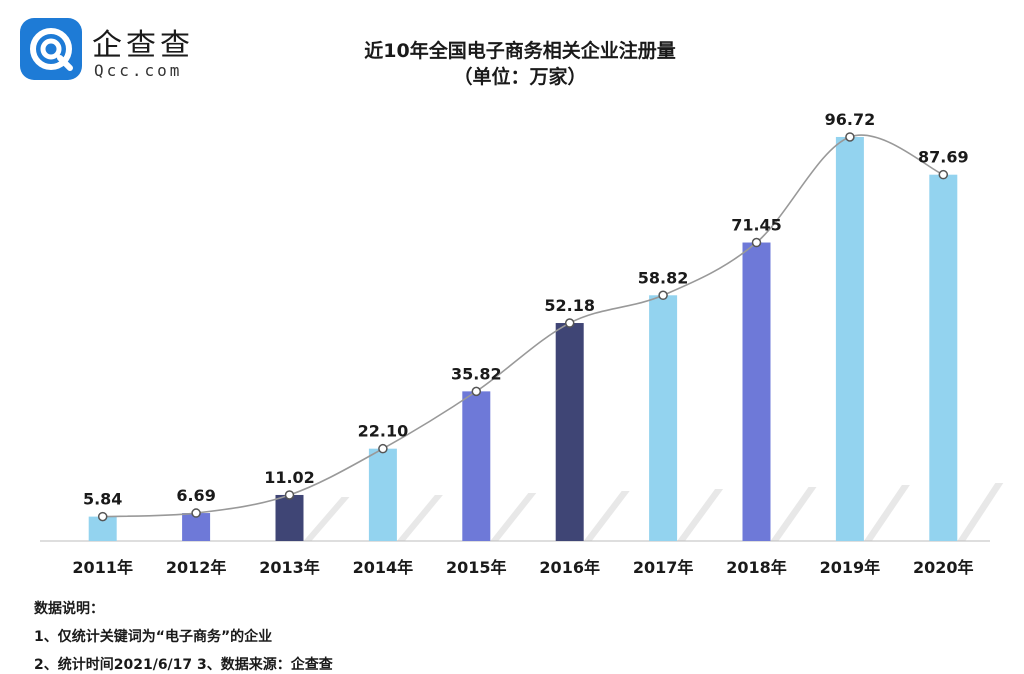 This screenshot has width=1024, height=674. Describe the element at coordinates (382, 494) in the screenshot. I see `bar-2014年` at that location.